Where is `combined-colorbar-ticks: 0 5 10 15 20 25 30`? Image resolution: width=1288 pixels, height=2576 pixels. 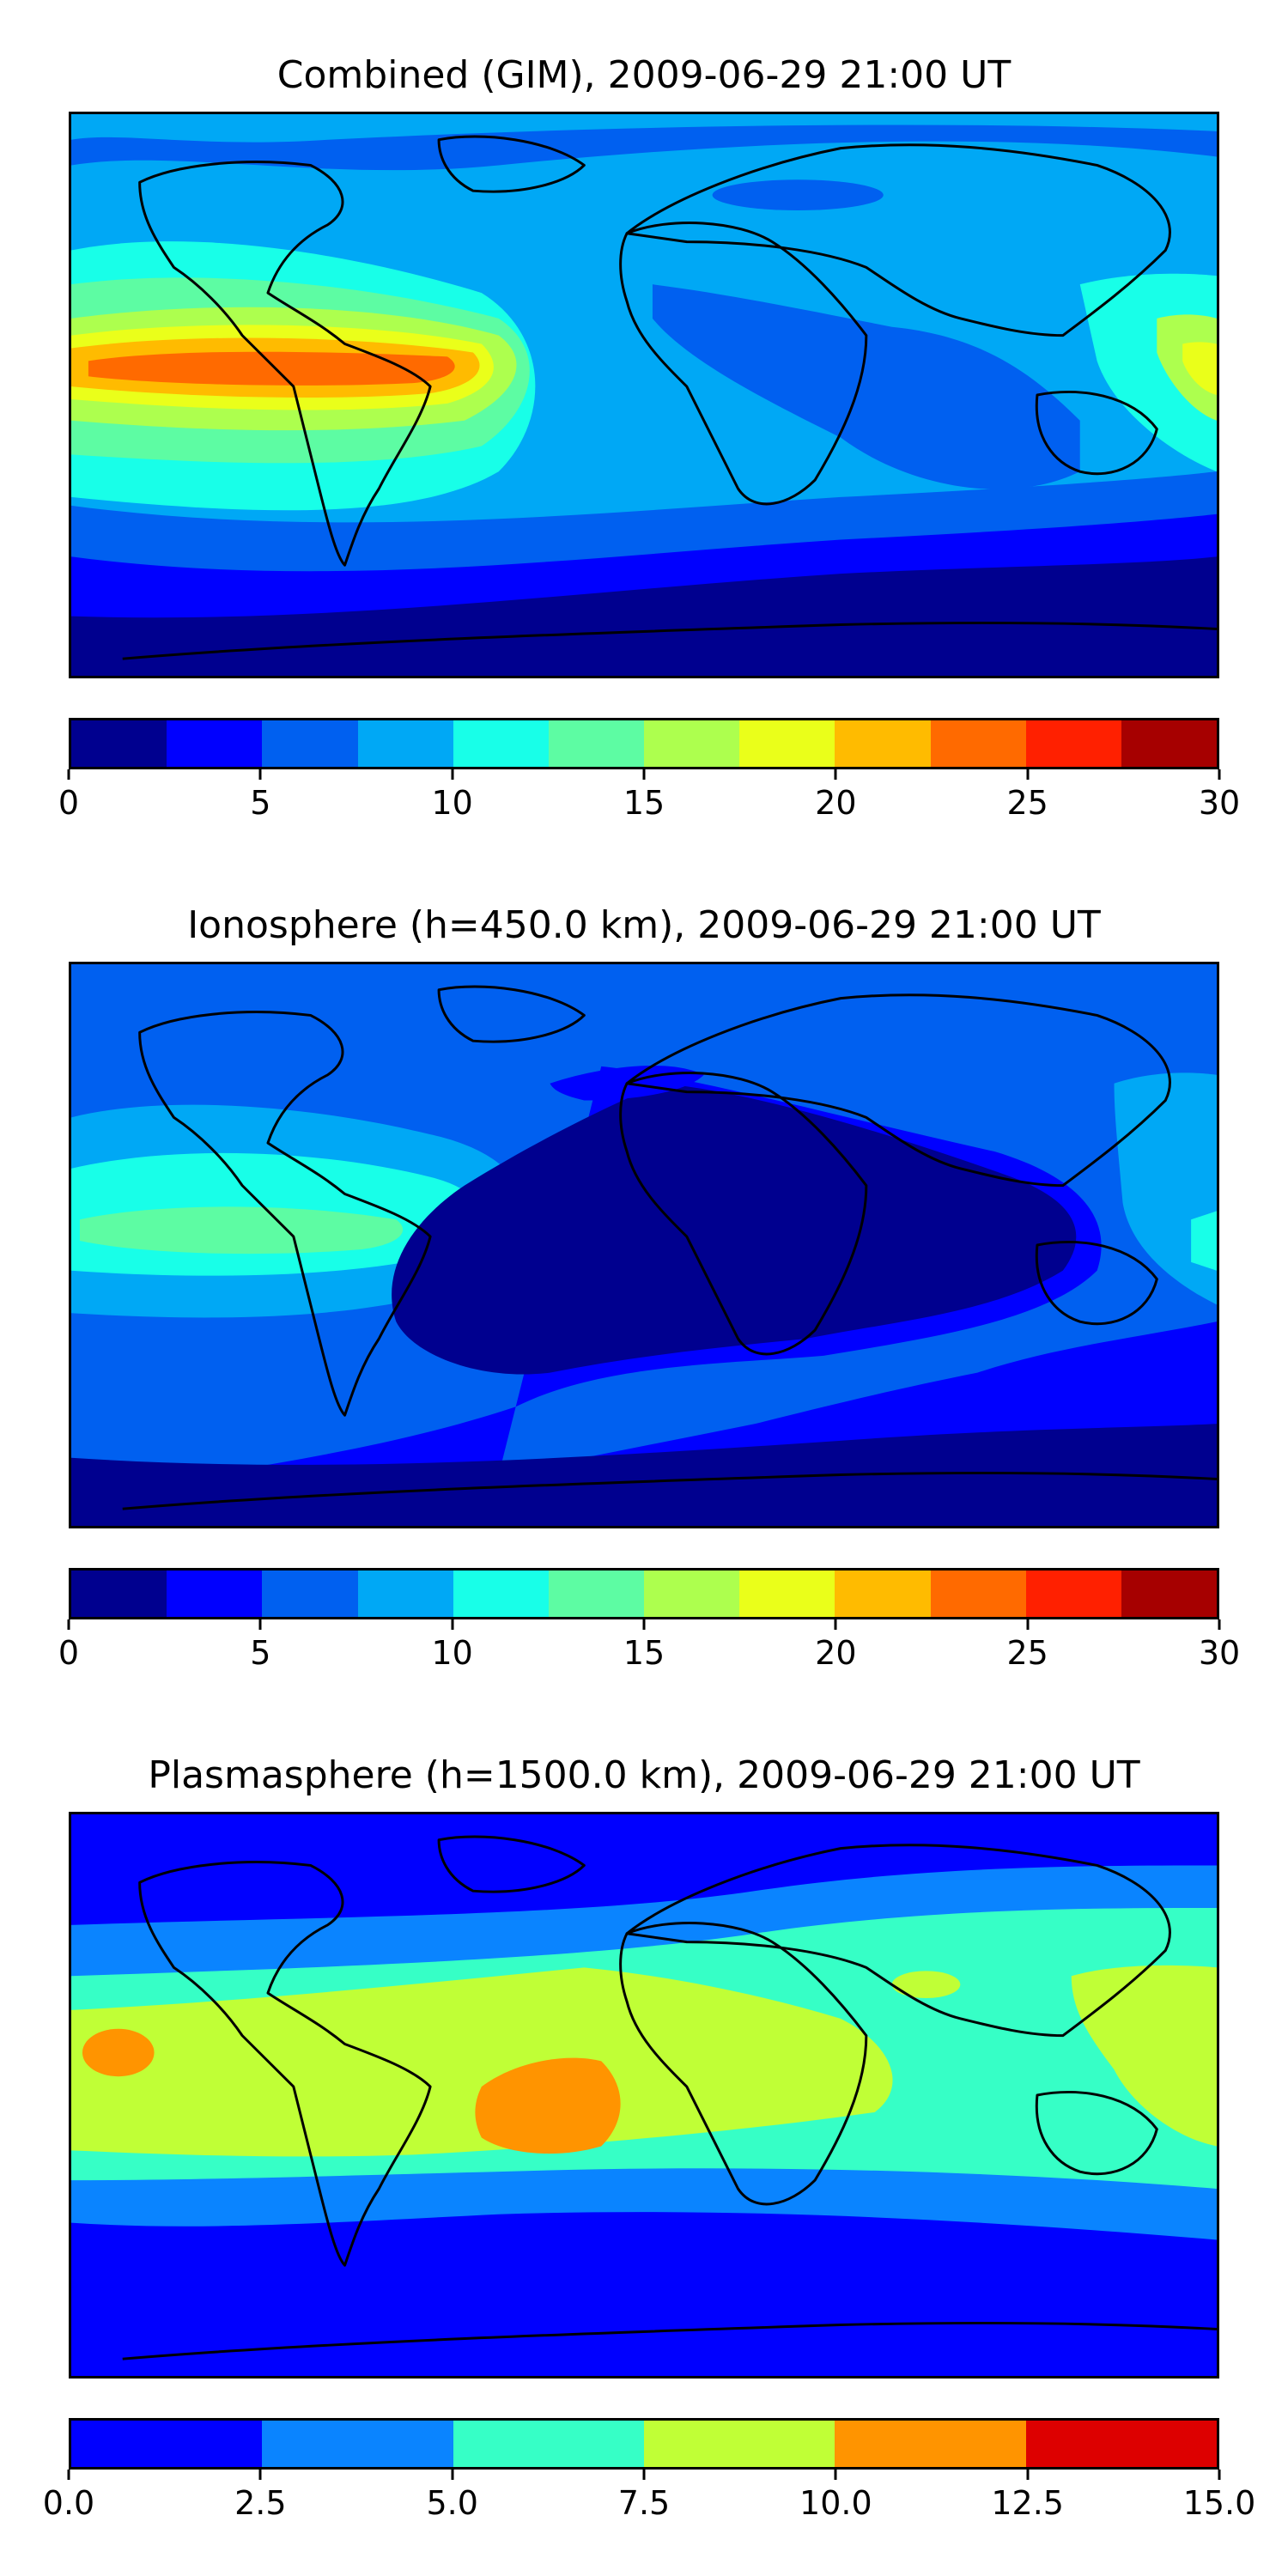 combined-colorbar-ticks: 0 5 10 15 20 25 30 is located at coordinates (649, 799).